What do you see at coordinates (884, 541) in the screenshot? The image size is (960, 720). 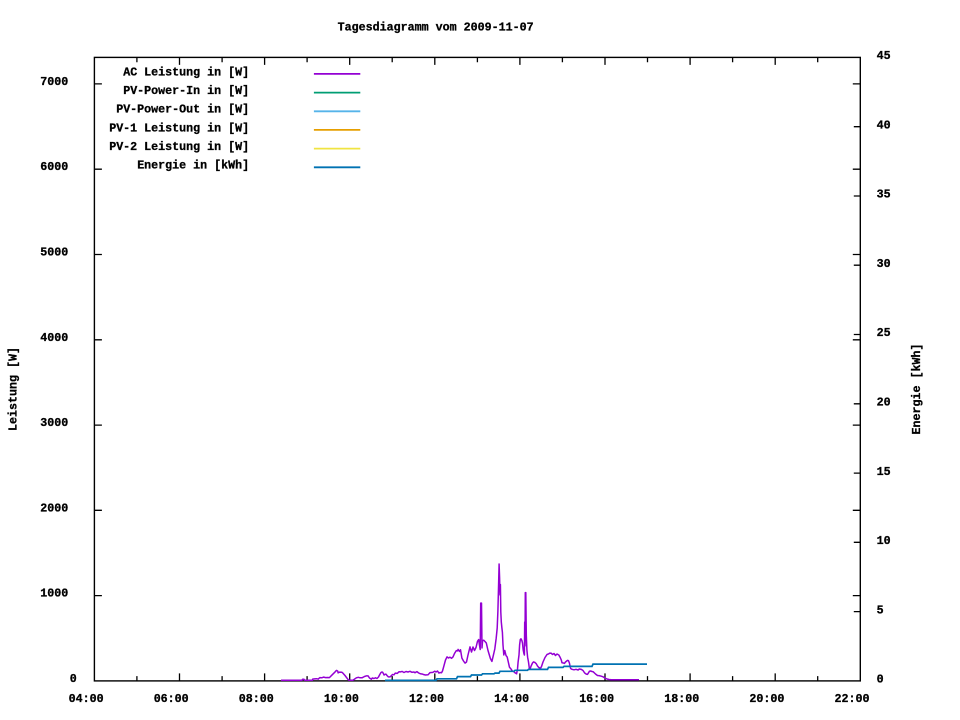 I see `svg-text: 10` at bounding box center [884, 541].